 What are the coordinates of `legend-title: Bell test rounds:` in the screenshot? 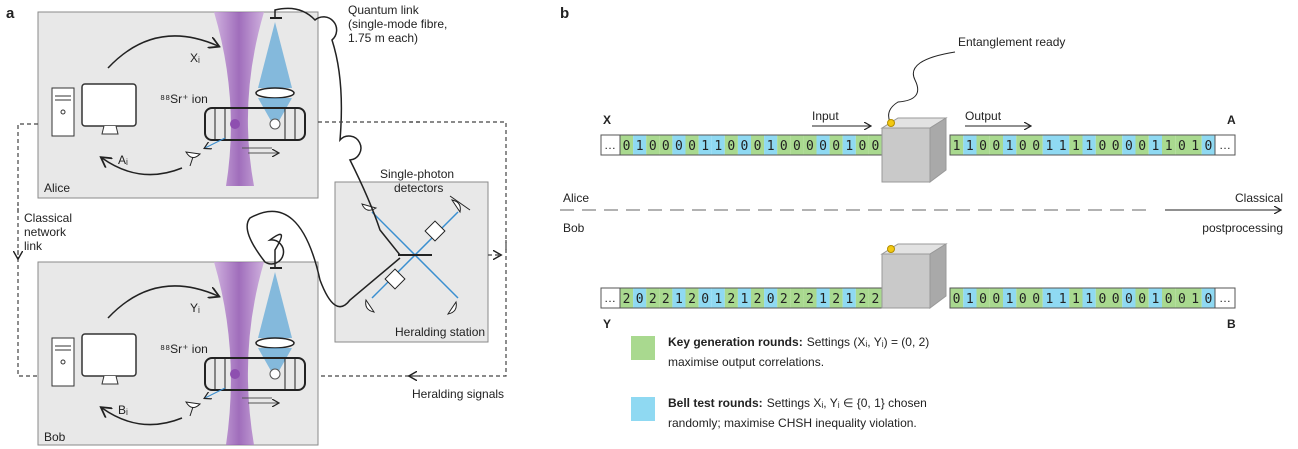 It's located at (715, 403).